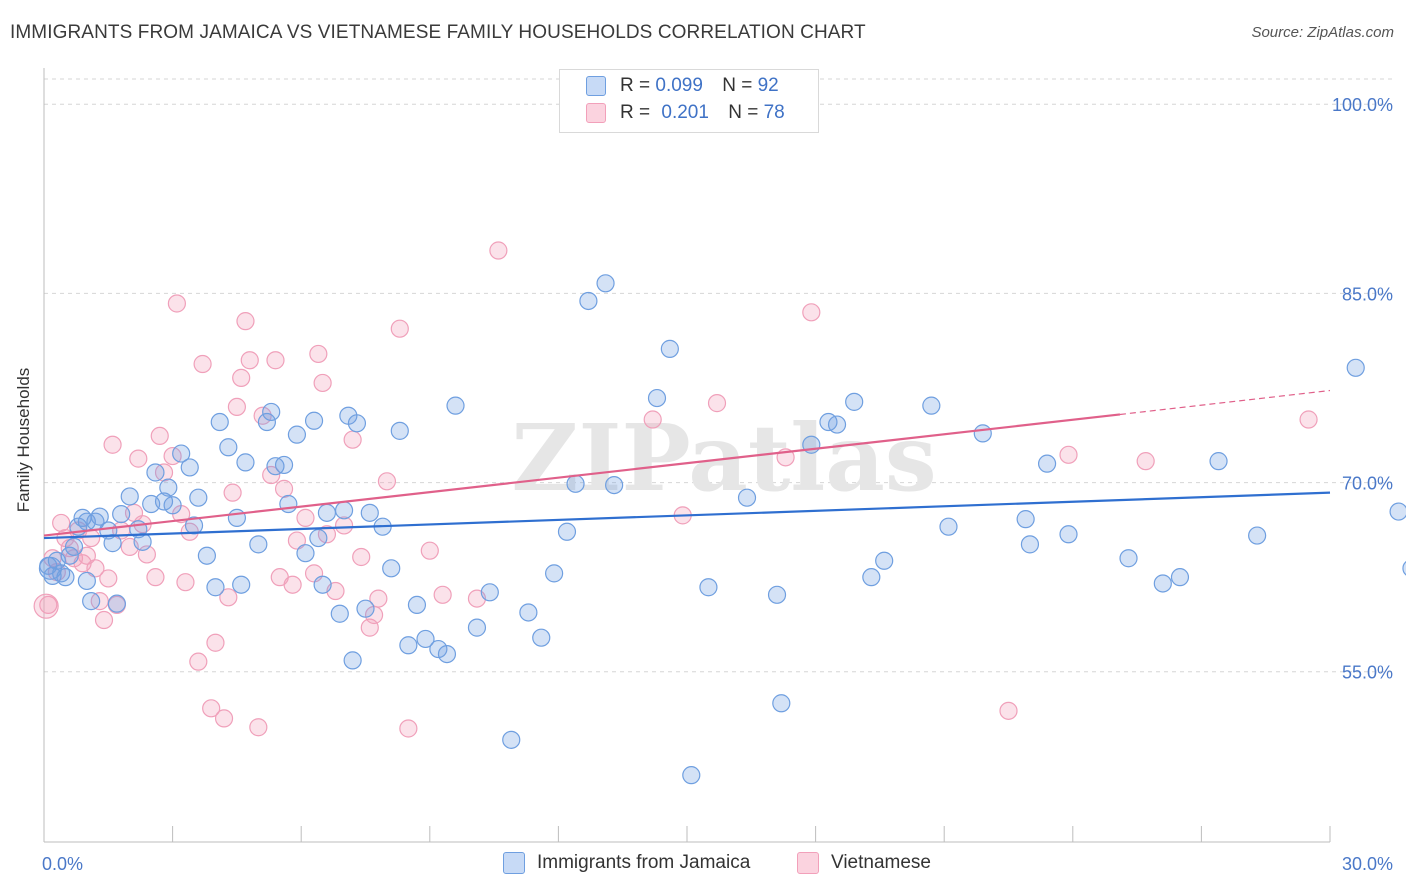  I want to click on y-tick-label: 85.0%, so click(1367, 294).